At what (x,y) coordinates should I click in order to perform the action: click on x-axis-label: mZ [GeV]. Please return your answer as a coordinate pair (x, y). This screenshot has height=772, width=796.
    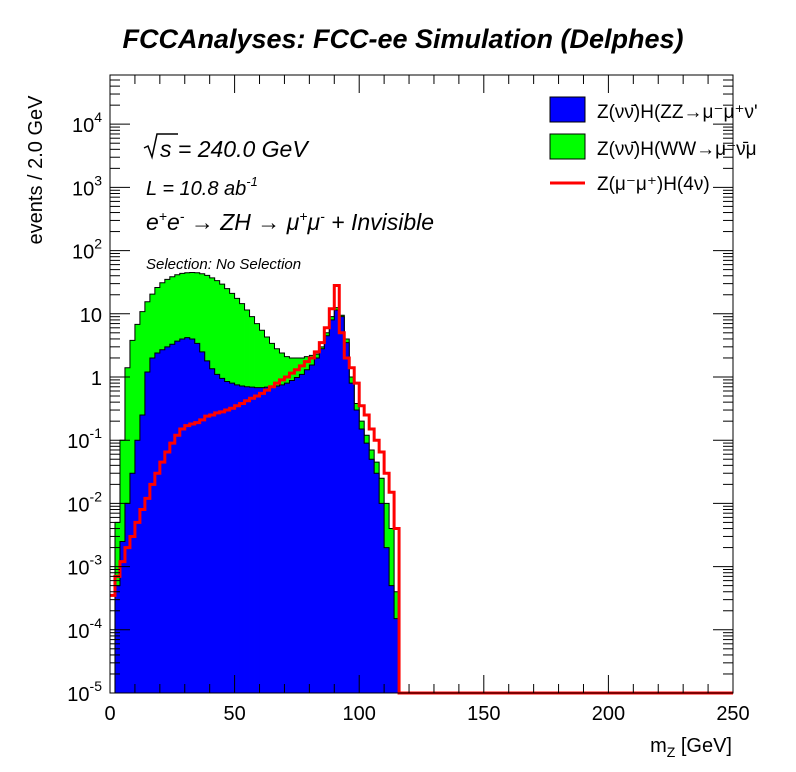
    Looking at the image, I should click on (691, 747).